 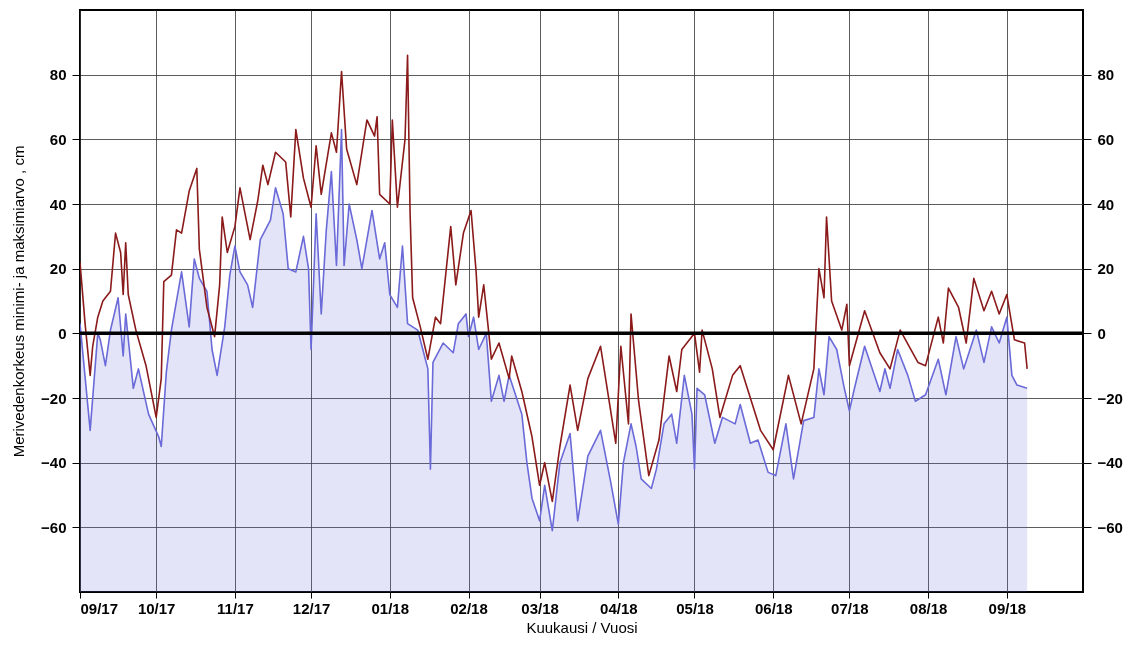 What do you see at coordinates (58, 75) in the screenshot?
I see `y-tick-label: 80` at bounding box center [58, 75].